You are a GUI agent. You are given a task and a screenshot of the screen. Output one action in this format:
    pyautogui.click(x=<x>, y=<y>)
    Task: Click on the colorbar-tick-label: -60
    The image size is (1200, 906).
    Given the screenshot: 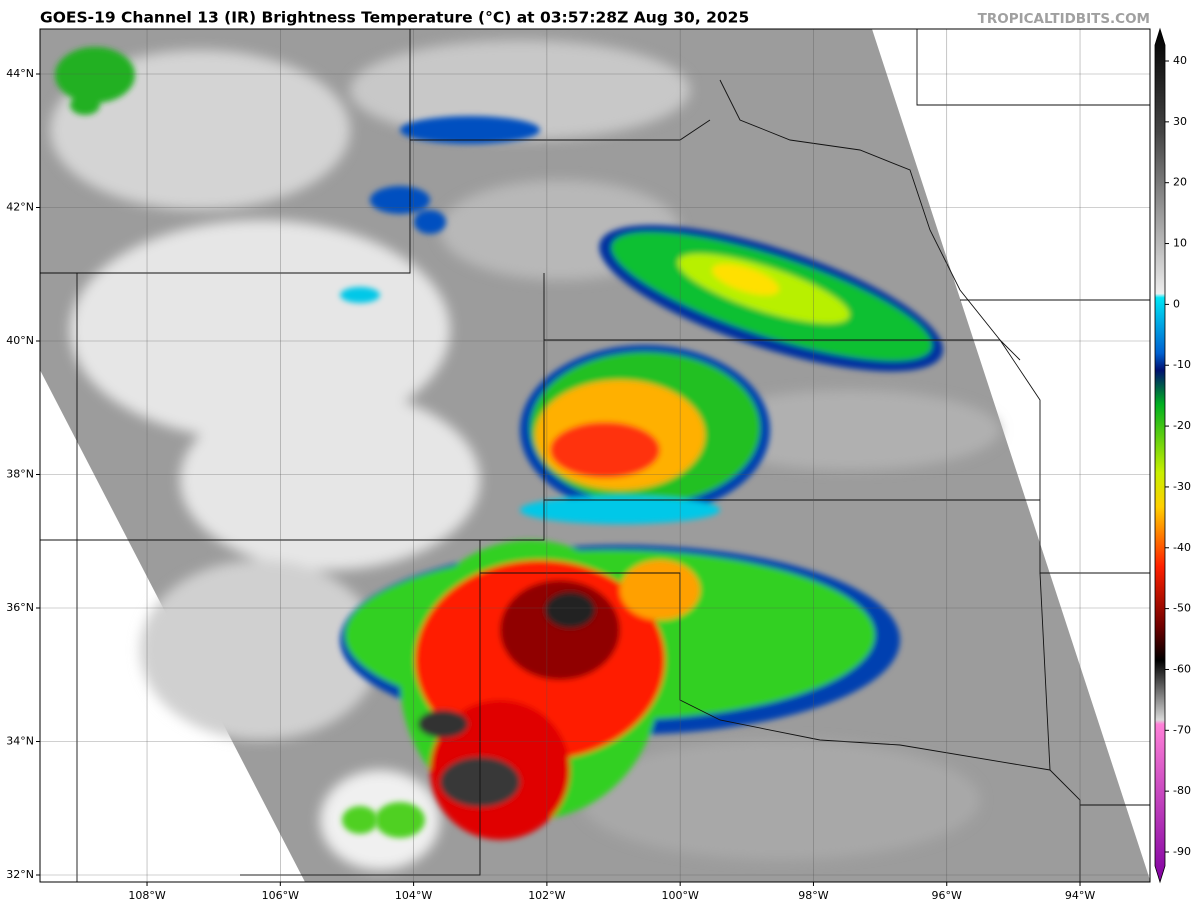 What is the action you would take?
    pyautogui.click(x=1182, y=668)
    